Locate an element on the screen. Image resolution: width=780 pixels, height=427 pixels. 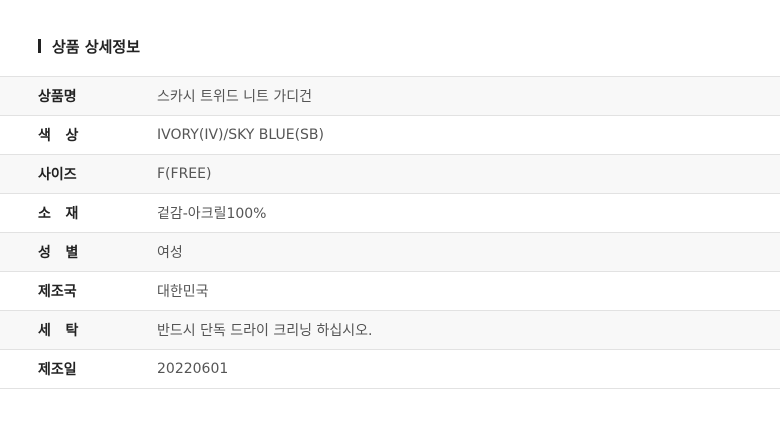
row-label: 색 상 is located at coordinates (58, 136).